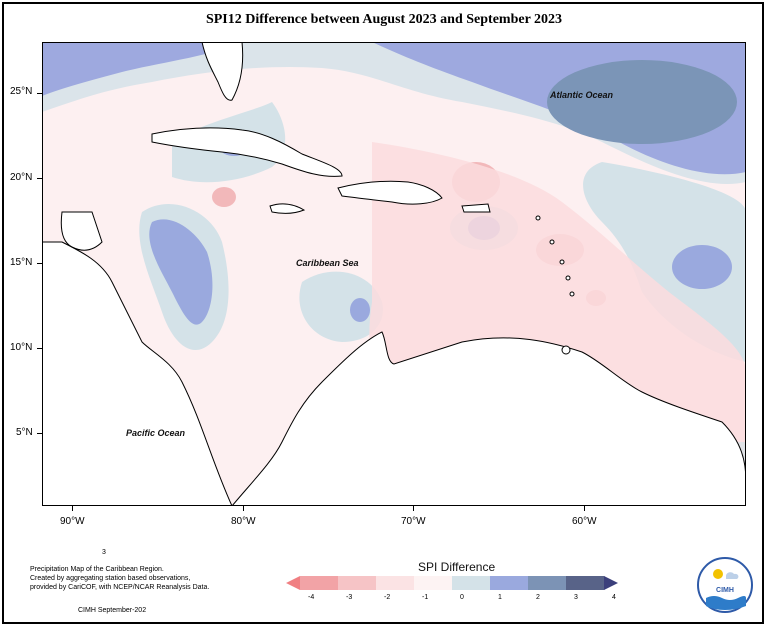 The height and width of the screenshot is (628, 768). What do you see at coordinates (142, 69) in the screenshot?
I see `northwest-blue` at bounding box center [142, 69].